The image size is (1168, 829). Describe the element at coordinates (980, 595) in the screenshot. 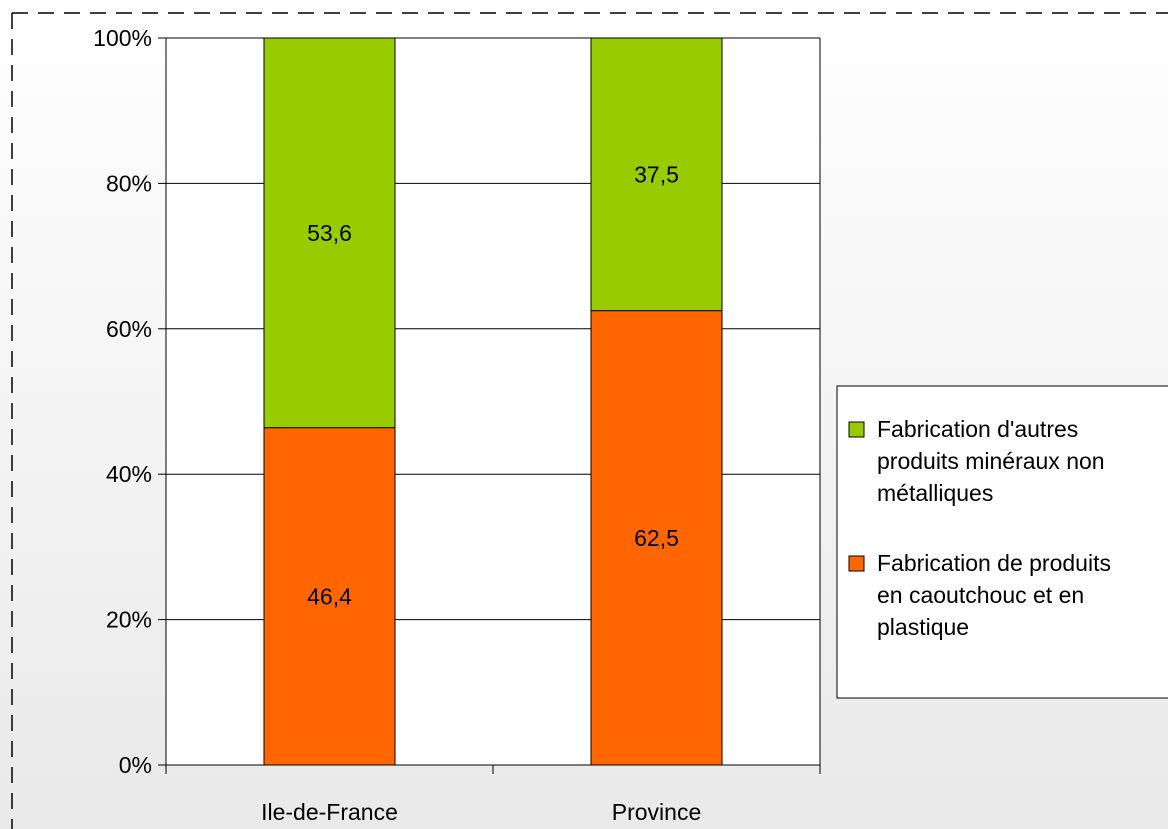

I see `legend-label-line: en caoutchouc et en` at that location.